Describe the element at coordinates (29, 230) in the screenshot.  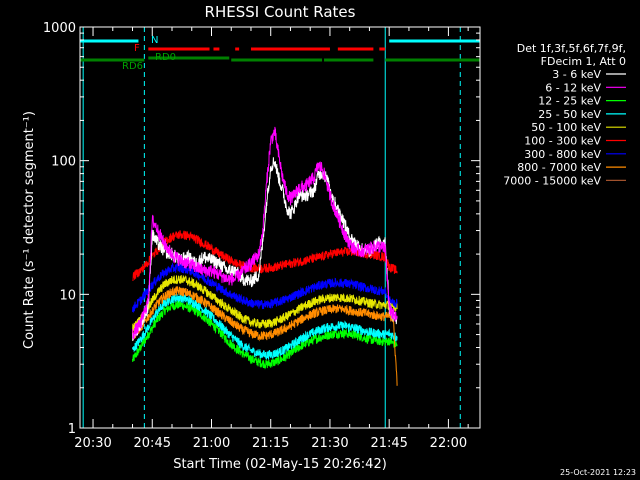
I see `y-axis-label: Count Rate (s⁻¹ detector segment⁻¹)` at that location.